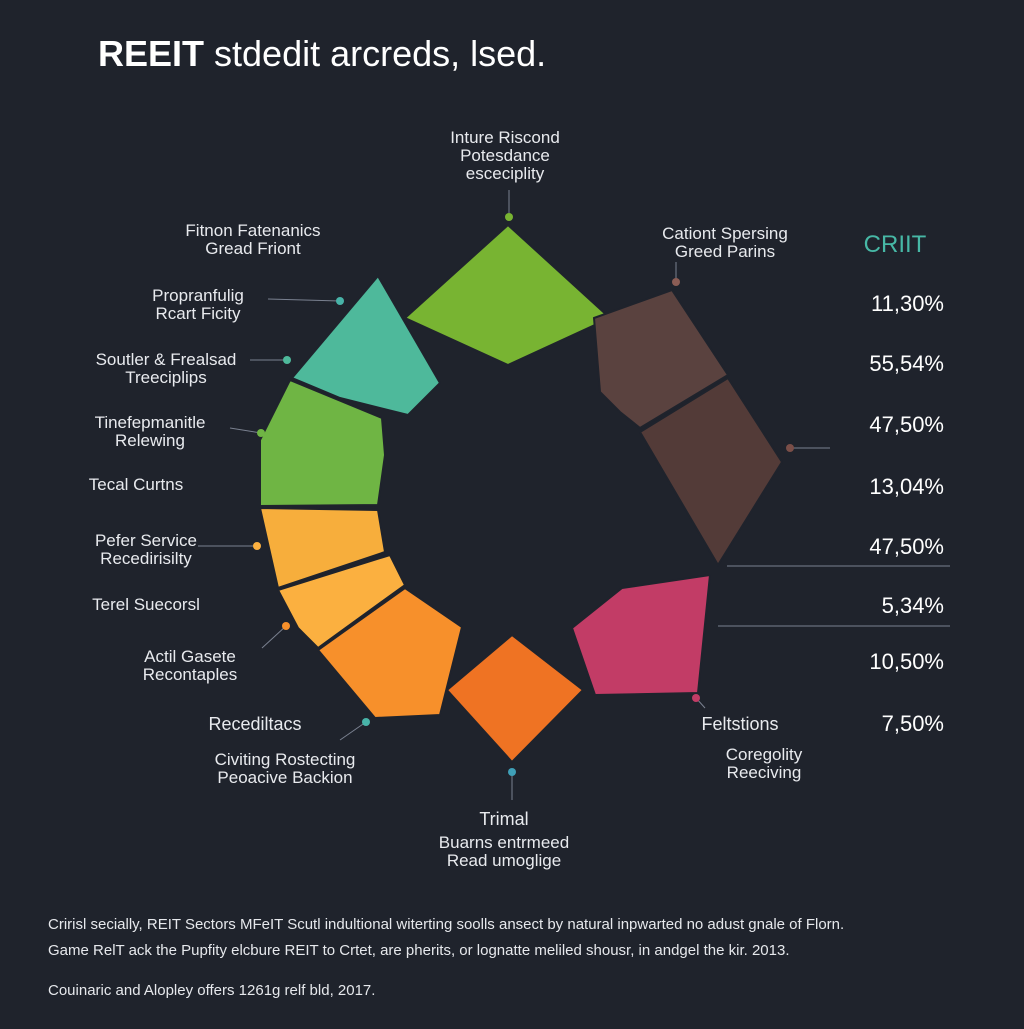 The image size is (1024, 1029). I want to click on label-line: Propranfulig, so click(198, 295).